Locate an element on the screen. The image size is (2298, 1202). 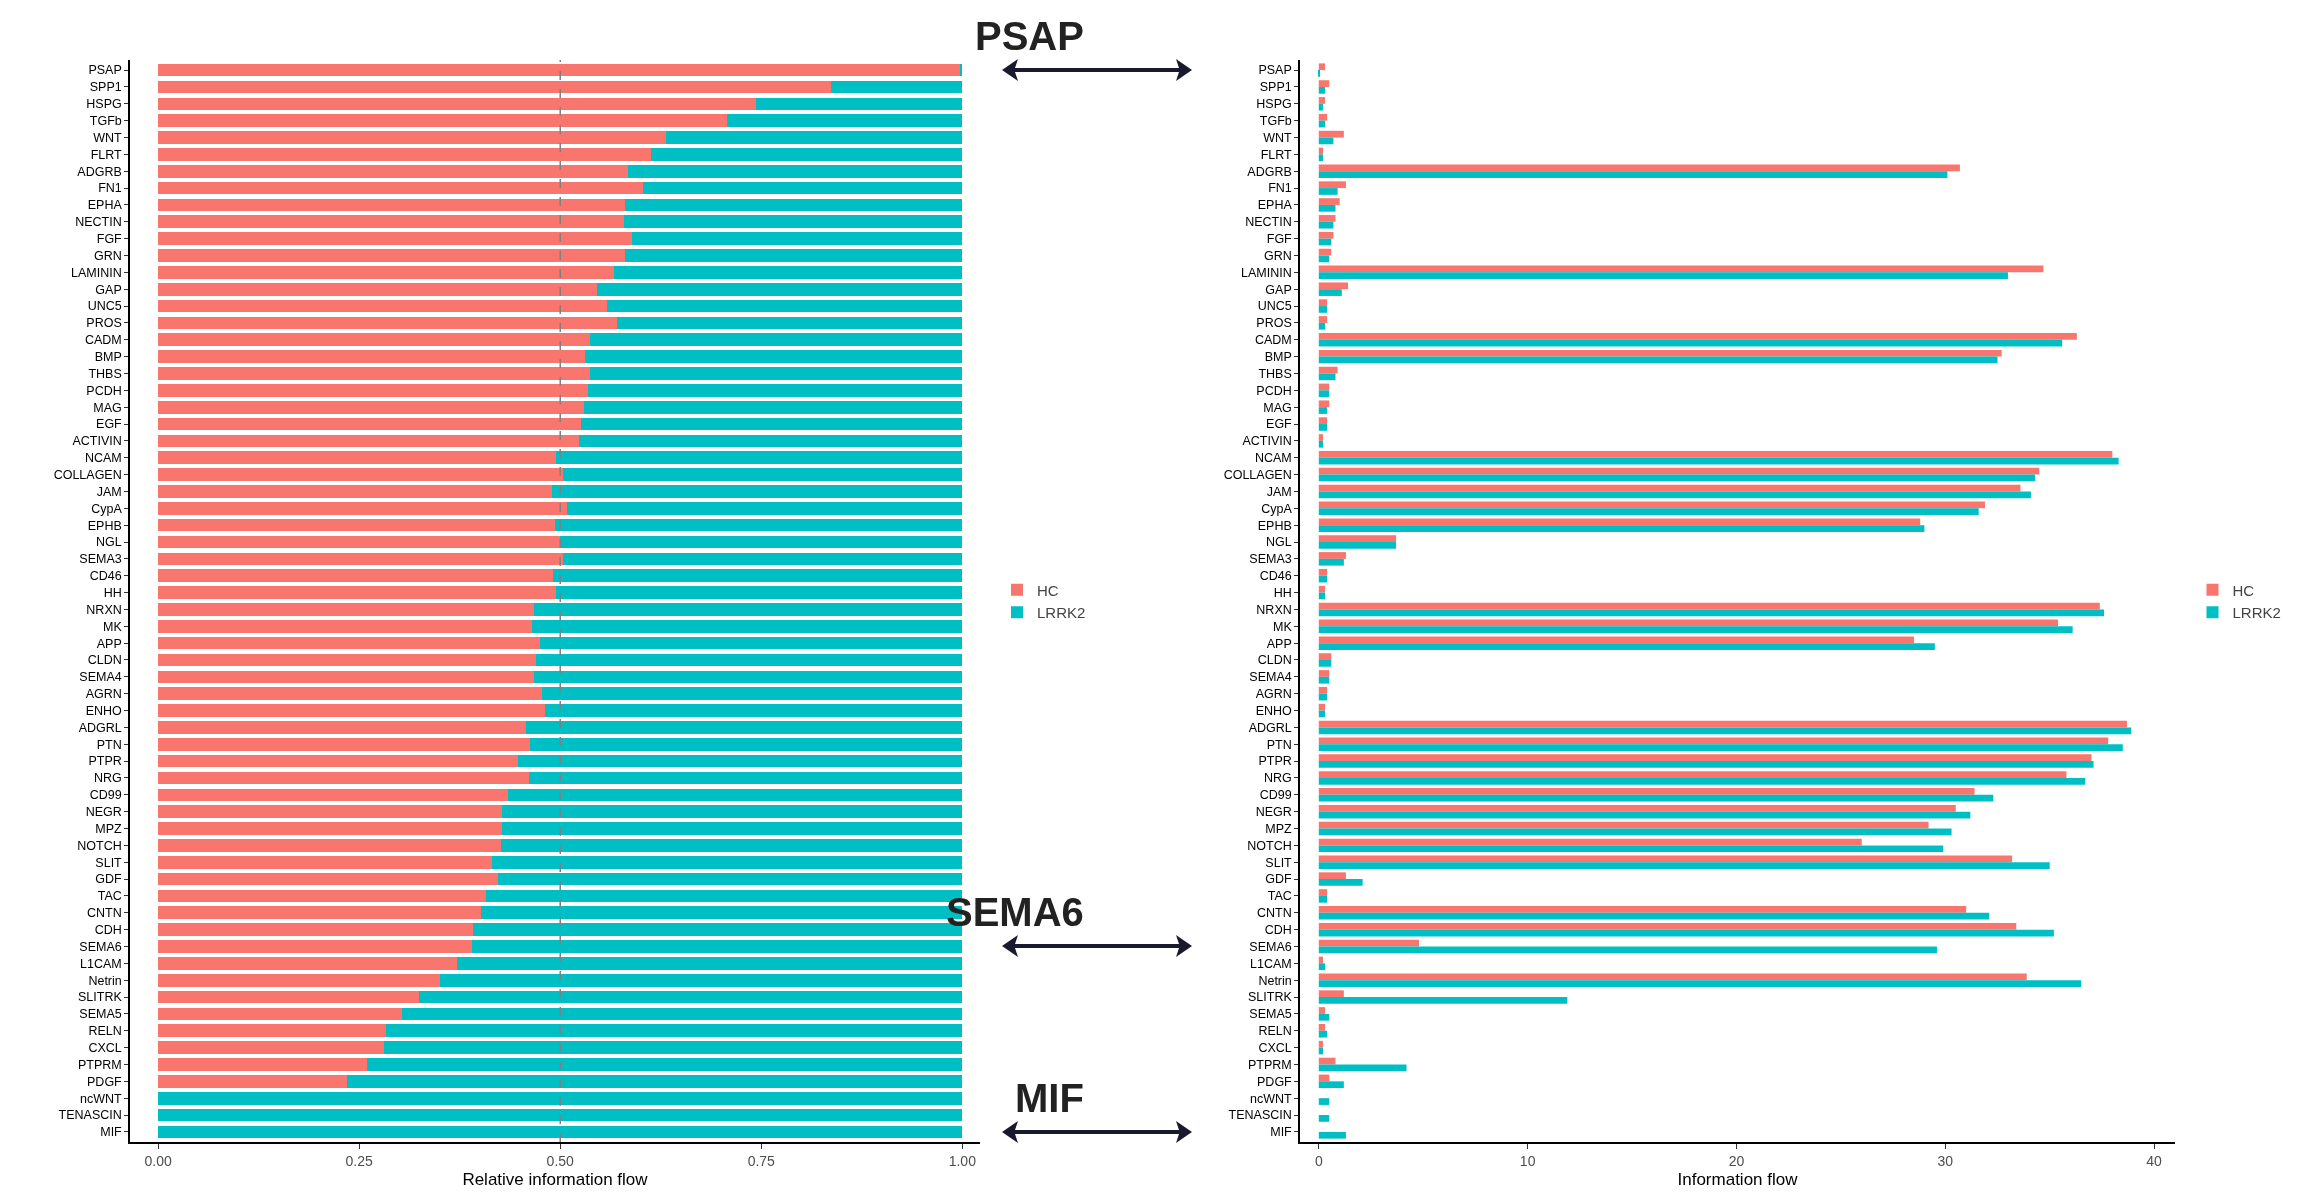
y-tick-label: HH is located at coordinates (1282, 592).